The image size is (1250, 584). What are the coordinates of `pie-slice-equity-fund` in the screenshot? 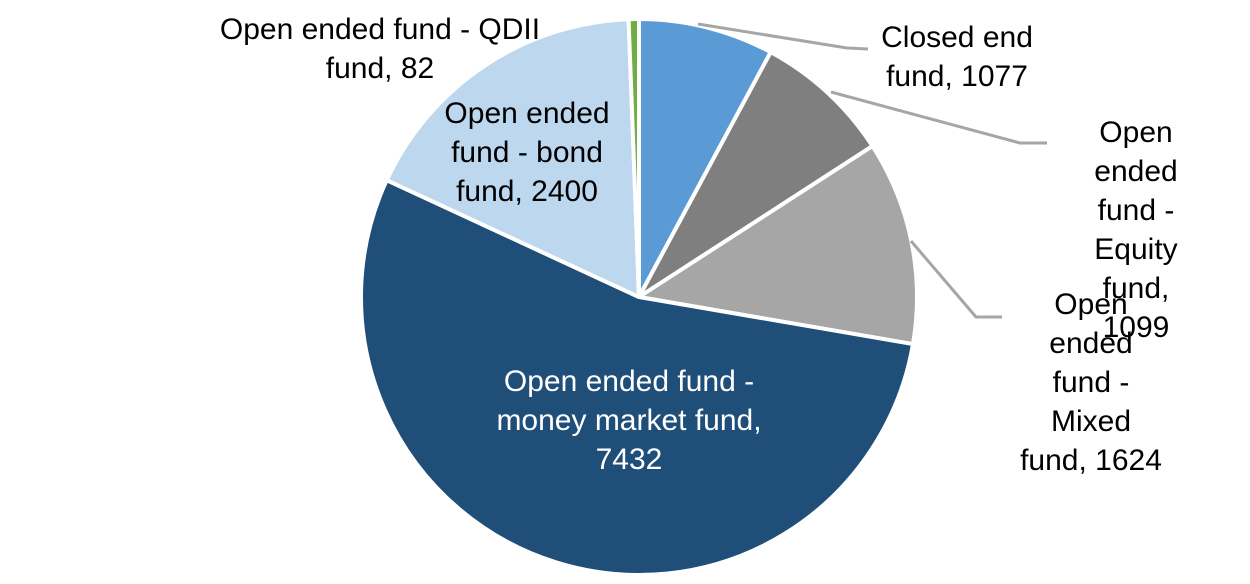 It's located at (756, 174).